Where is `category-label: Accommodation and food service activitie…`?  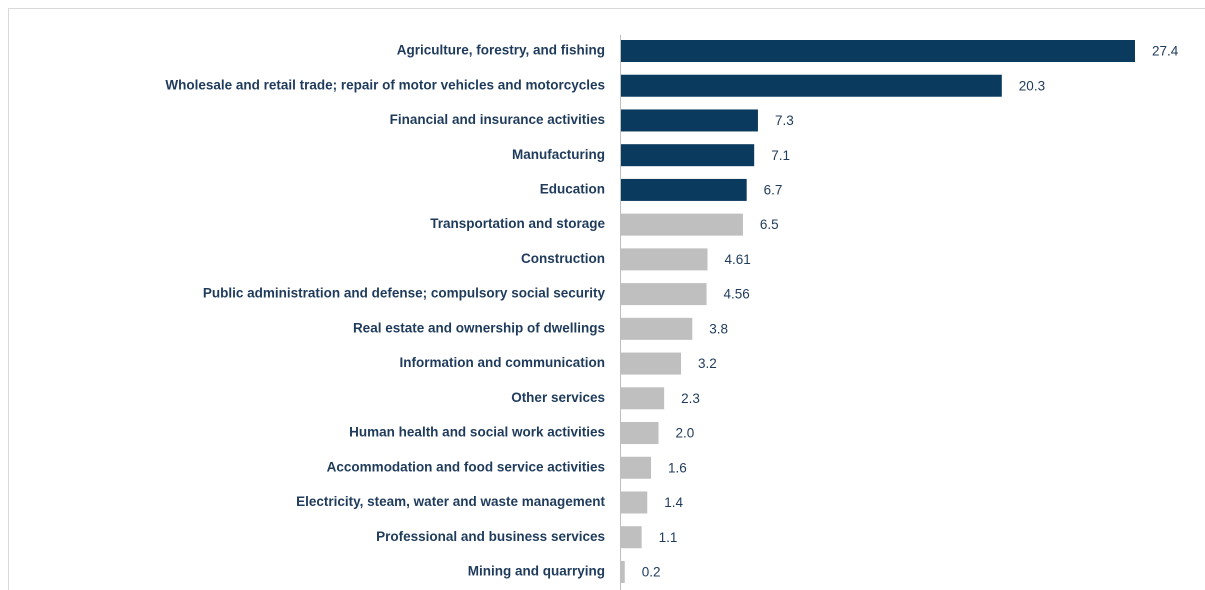 category-label: Accommodation and food service activitie… is located at coordinates (466, 466).